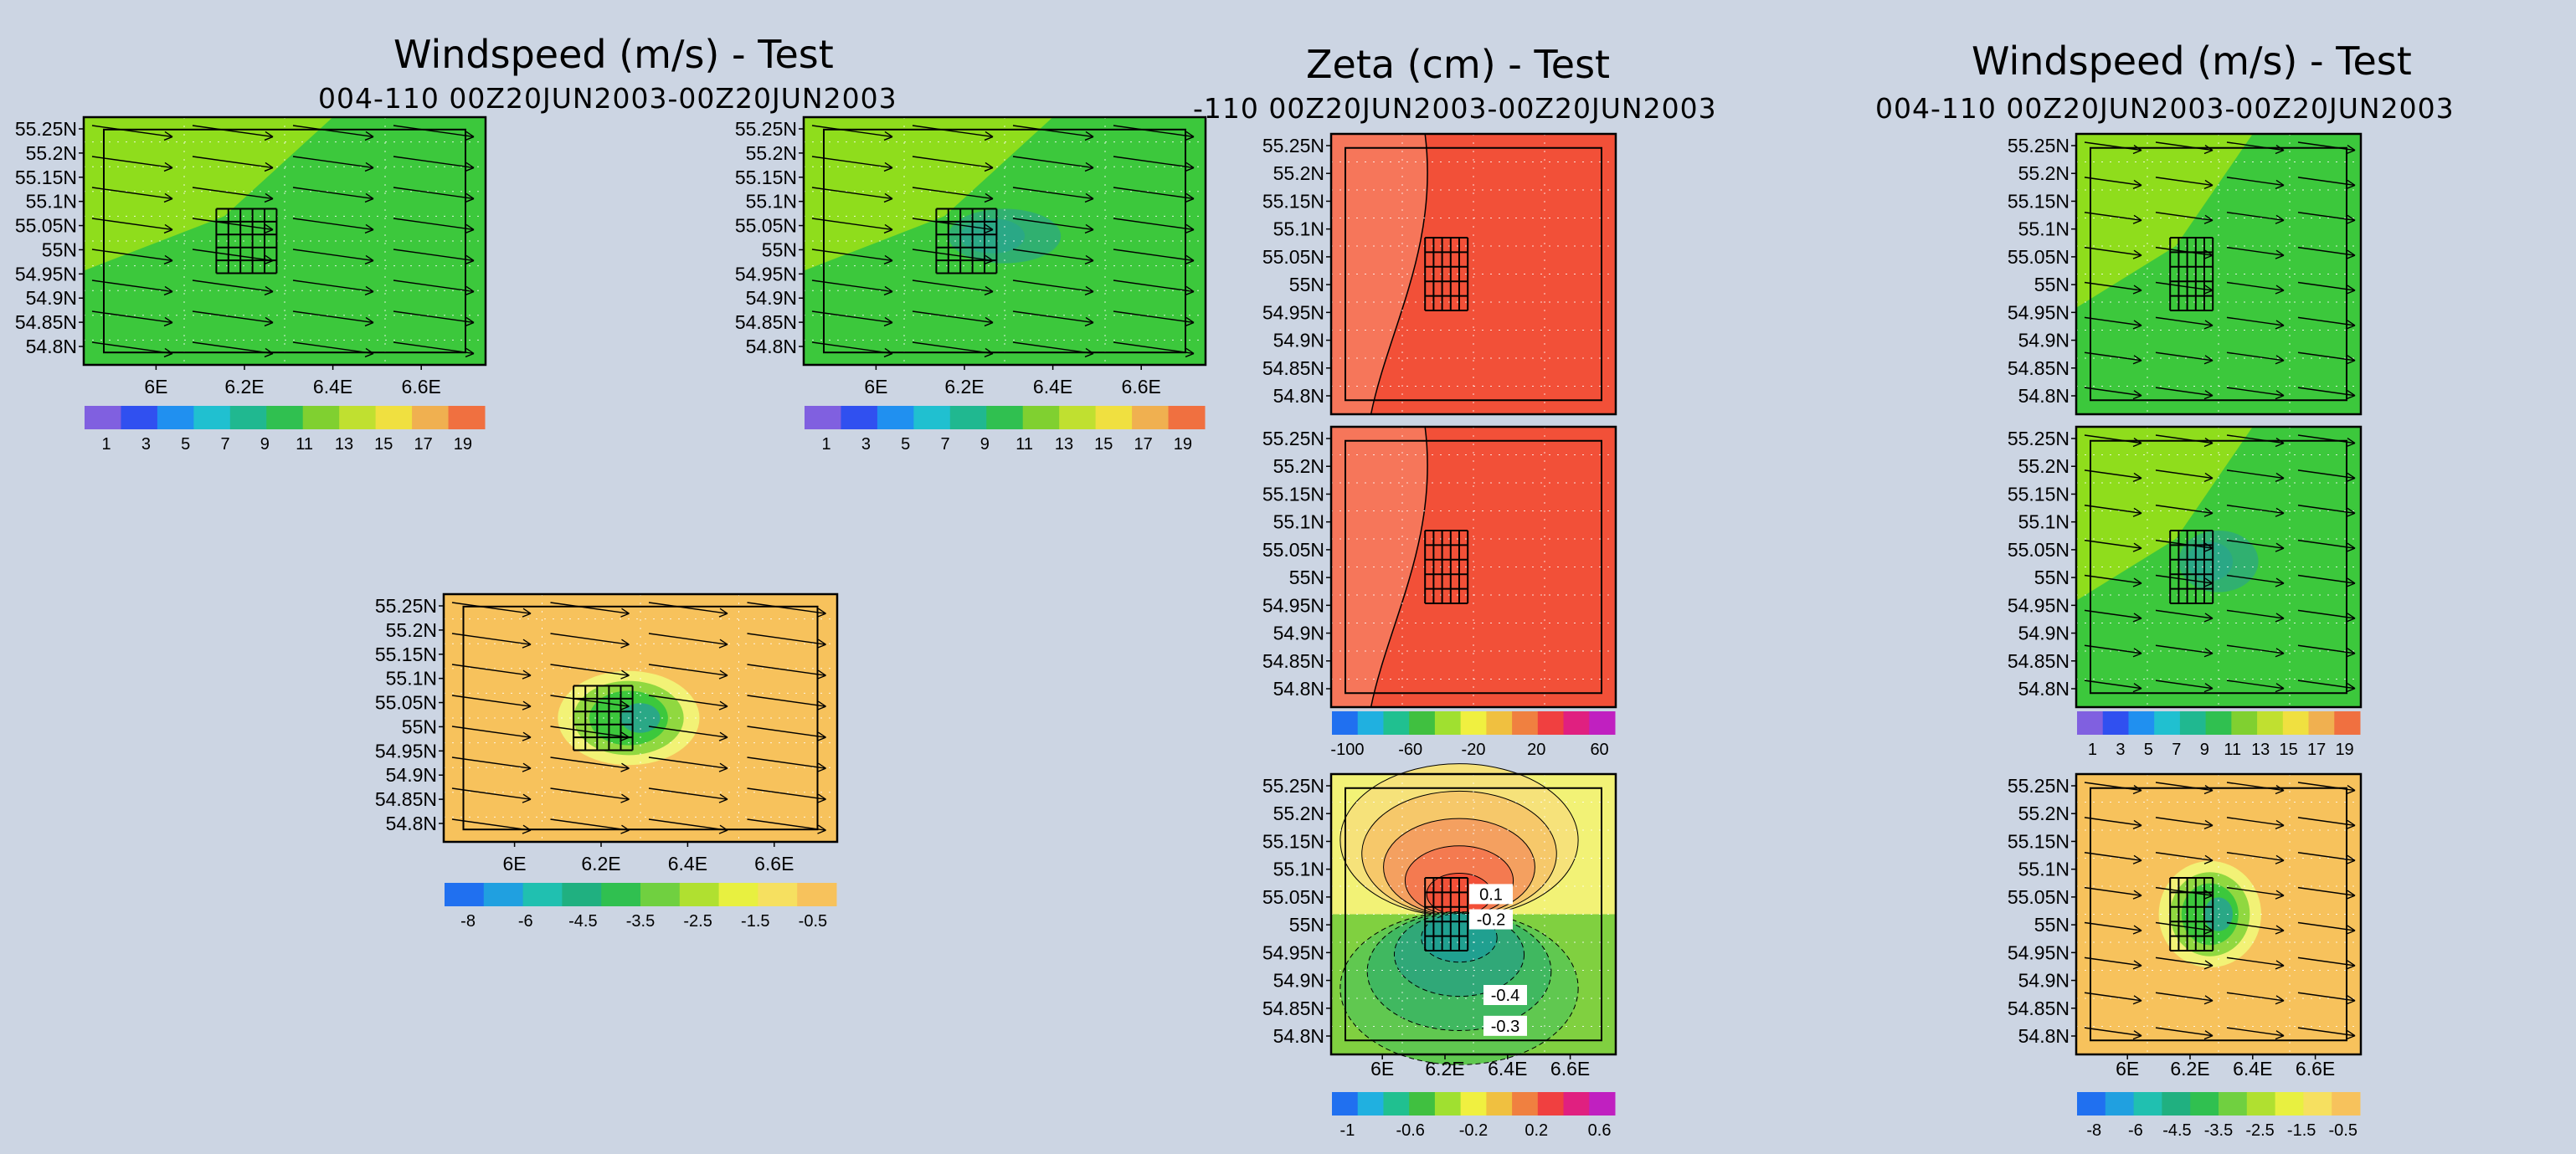 The height and width of the screenshot is (1154, 2576). I want to click on colorbar-label: -2.5, so click(697, 921).